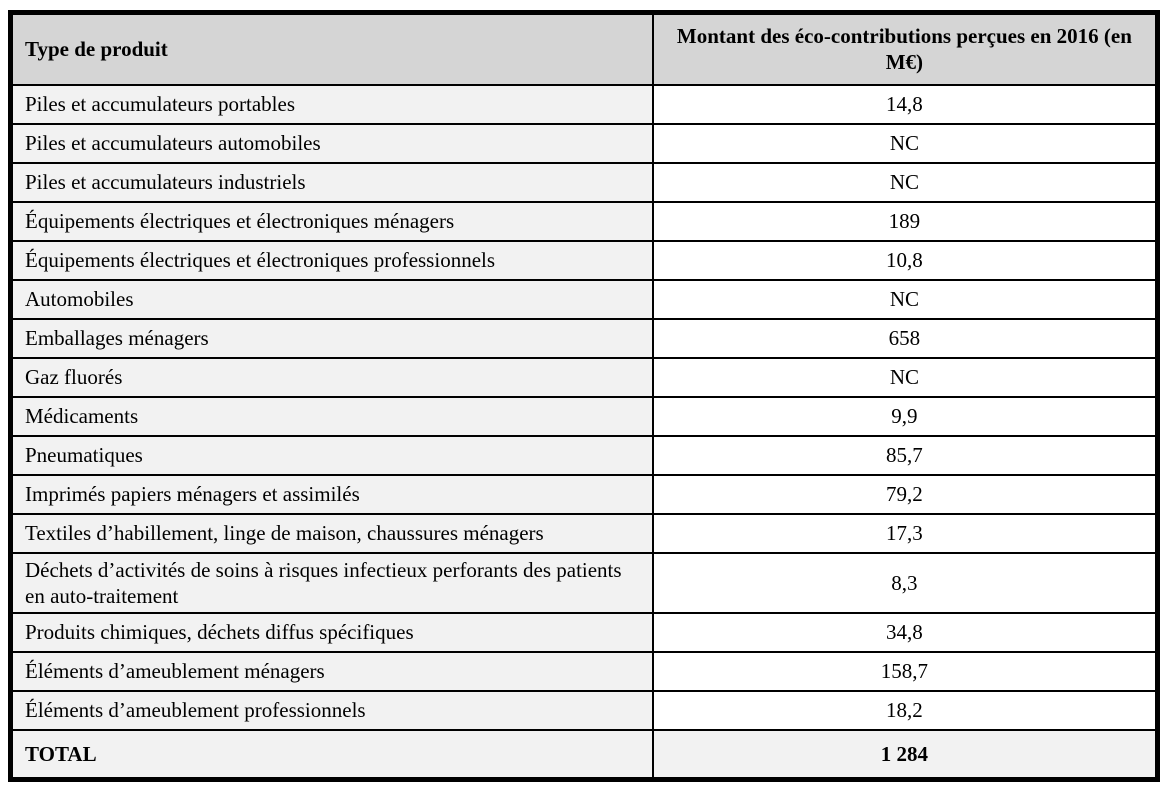  I want to click on total-value: 1 284, so click(905, 755).